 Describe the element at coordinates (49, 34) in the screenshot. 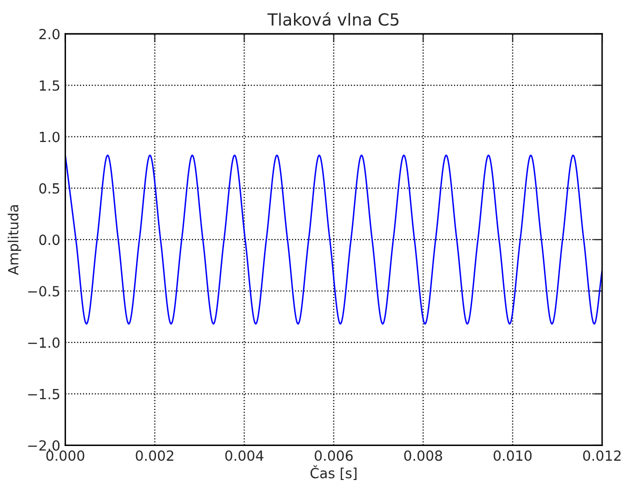

I see `y-tick-label: 2.0` at that location.